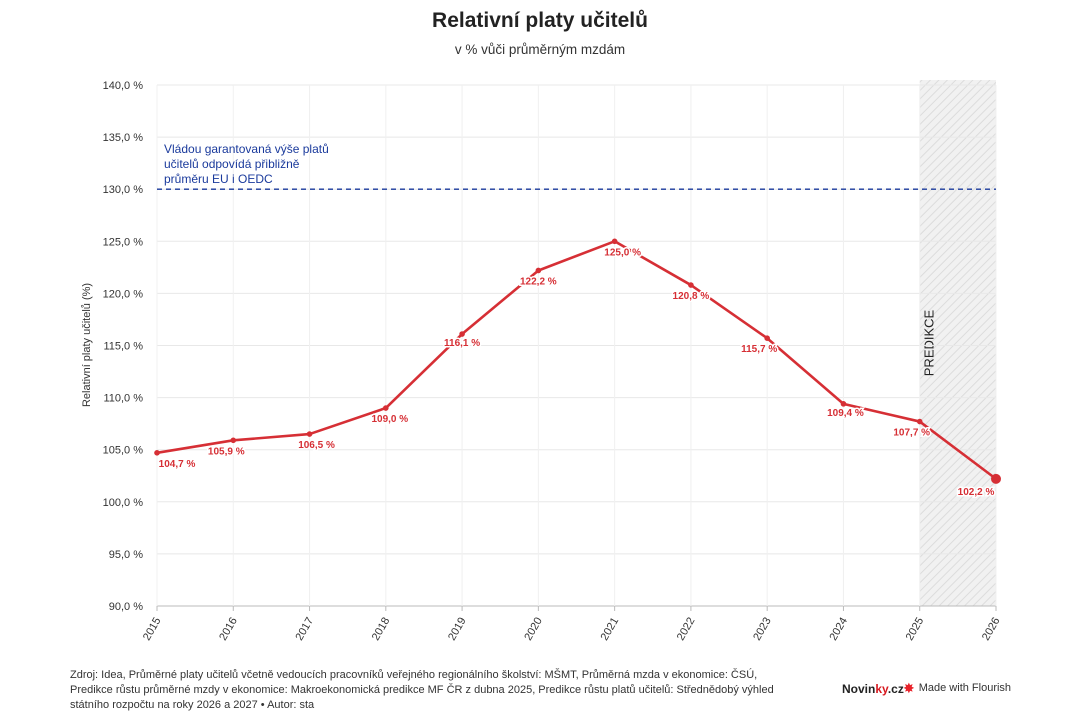 Image resolution: width=1080 pixels, height=720 pixels. What do you see at coordinates (540, 49) in the screenshot?
I see `chart-subtitle: v % vůči průměrným mzdám` at bounding box center [540, 49].